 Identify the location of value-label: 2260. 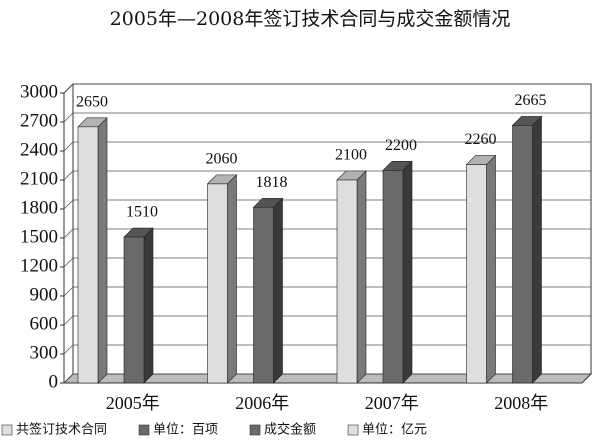
(481, 139).